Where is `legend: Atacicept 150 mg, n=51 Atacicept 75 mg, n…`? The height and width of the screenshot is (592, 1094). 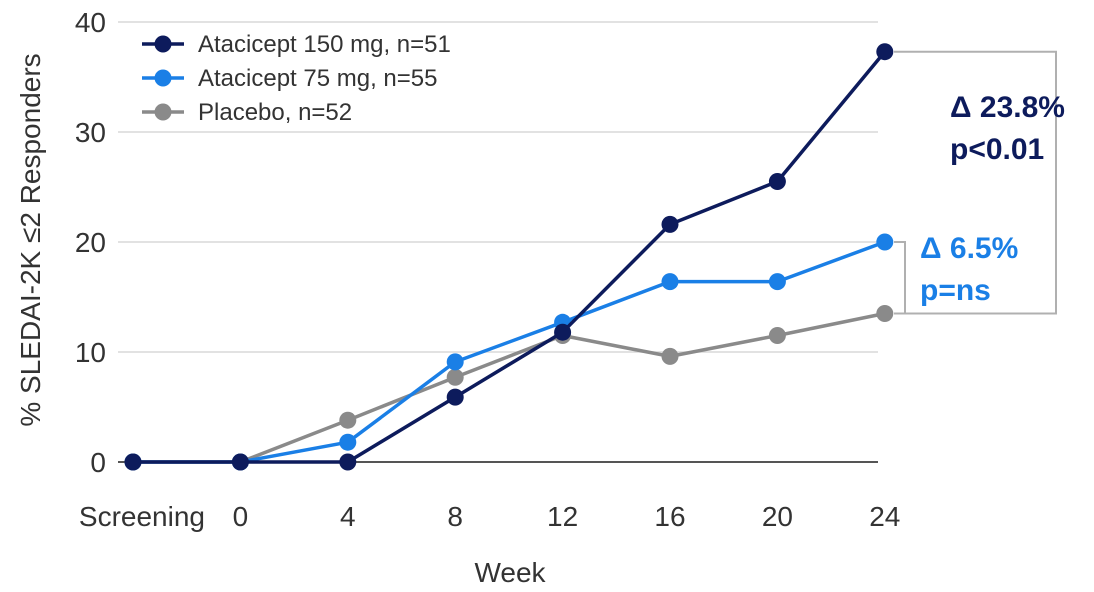
legend: Atacicept 150 mg, n=51 Atacicept 75 mg, n… is located at coordinates (296, 78).